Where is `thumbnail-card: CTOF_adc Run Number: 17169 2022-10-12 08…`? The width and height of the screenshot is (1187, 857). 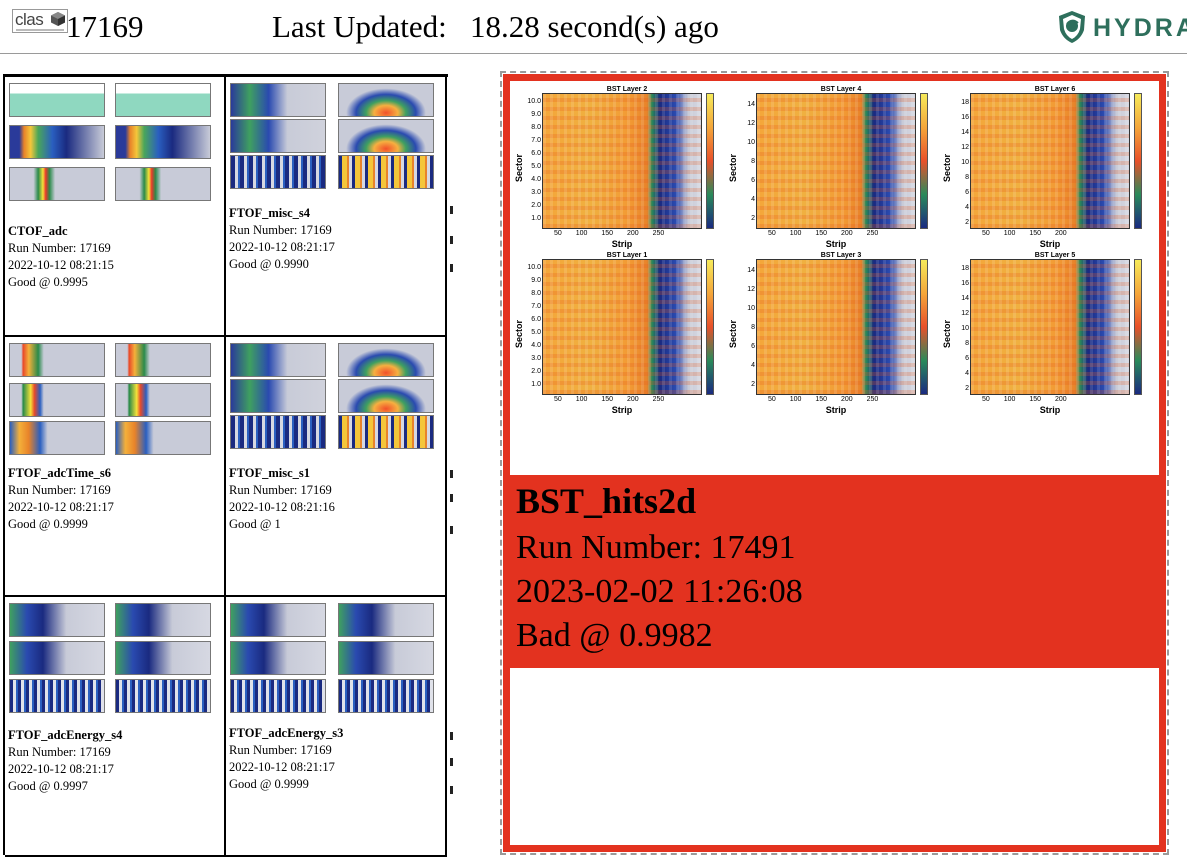
thumbnail-card: CTOF_adc Run Number: 17169 2022-10-12 08… is located at coordinates (115, 207).